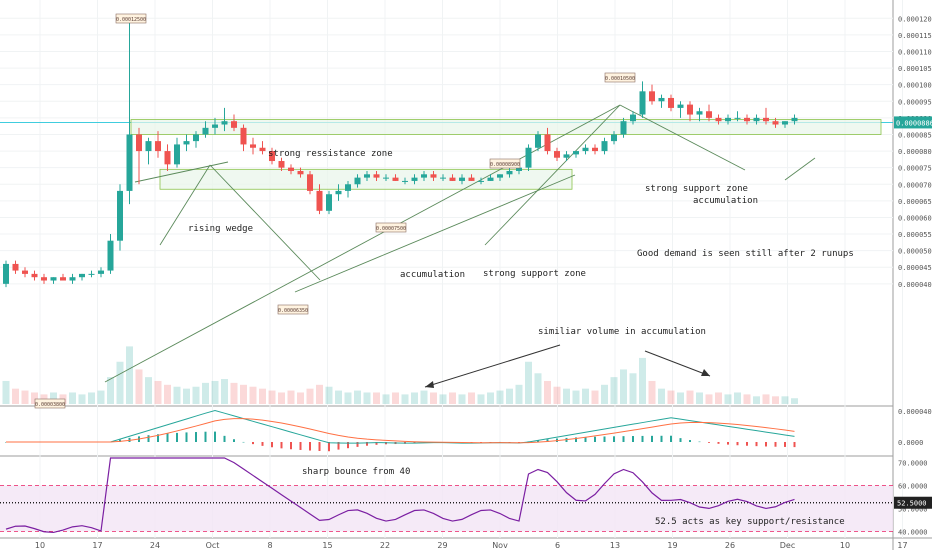 Image resolution: width=932 pixels, height=554 pixels. Describe the element at coordinates (915, 169) in the screenshot. I see `price-tick-label: 0.00007500` at that location.